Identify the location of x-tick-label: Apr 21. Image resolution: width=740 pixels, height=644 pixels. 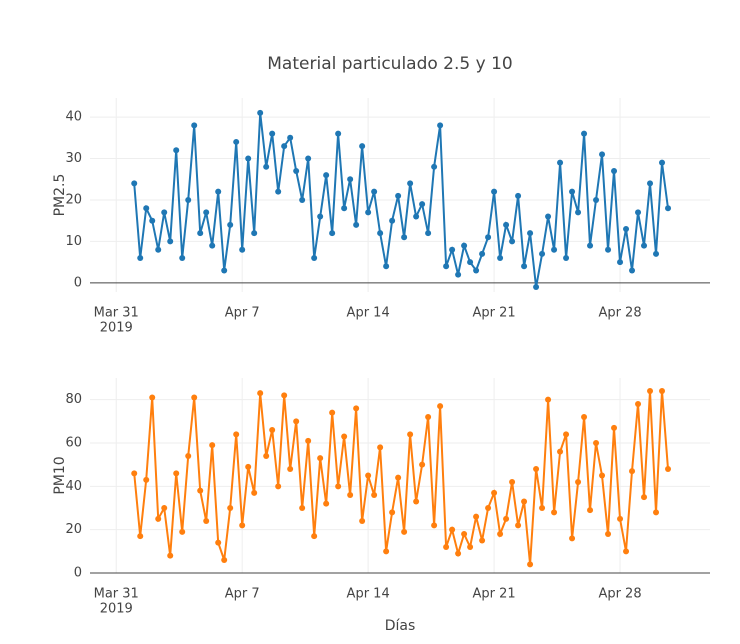
(494, 594).